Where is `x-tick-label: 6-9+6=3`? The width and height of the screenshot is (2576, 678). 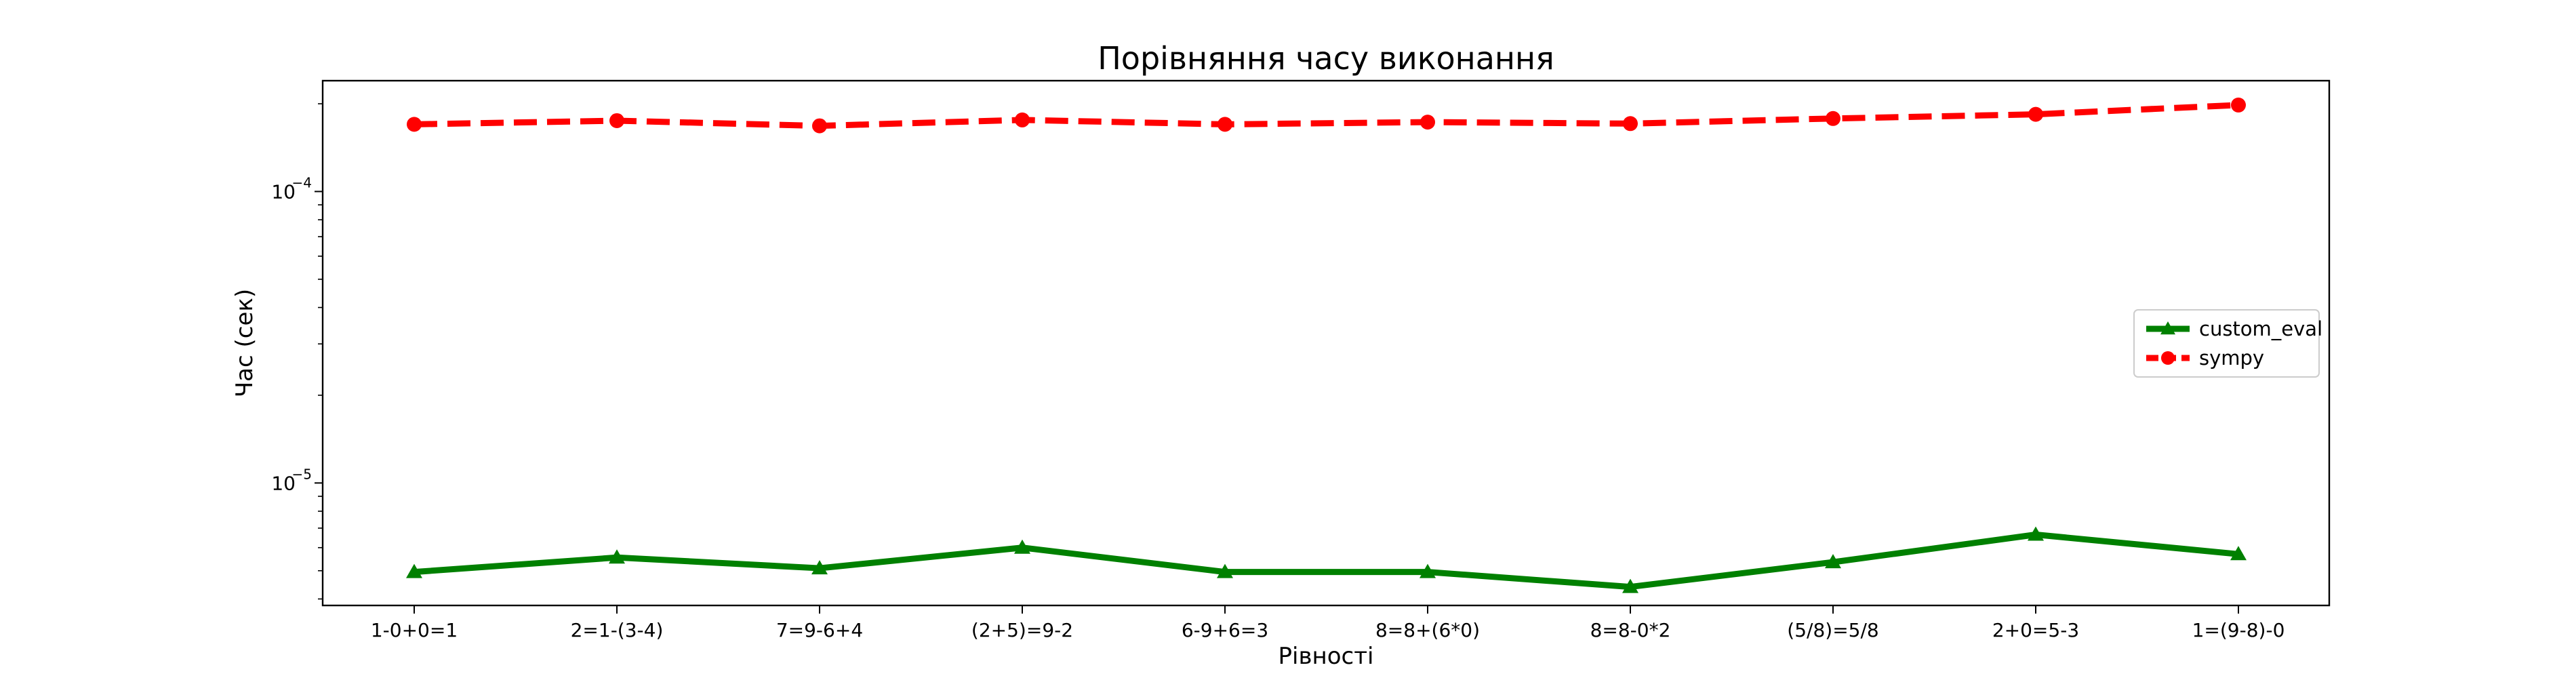 x-tick-label: 6-9+6=3 is located at coordinates (1225, 630).